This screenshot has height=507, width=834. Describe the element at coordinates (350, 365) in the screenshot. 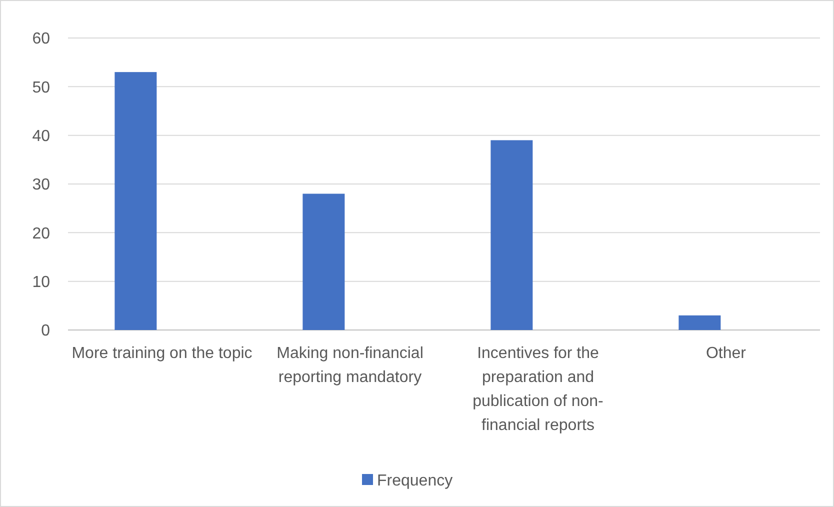

I see `x-tick-label: Making non-financial reporting mandatory` at that location.